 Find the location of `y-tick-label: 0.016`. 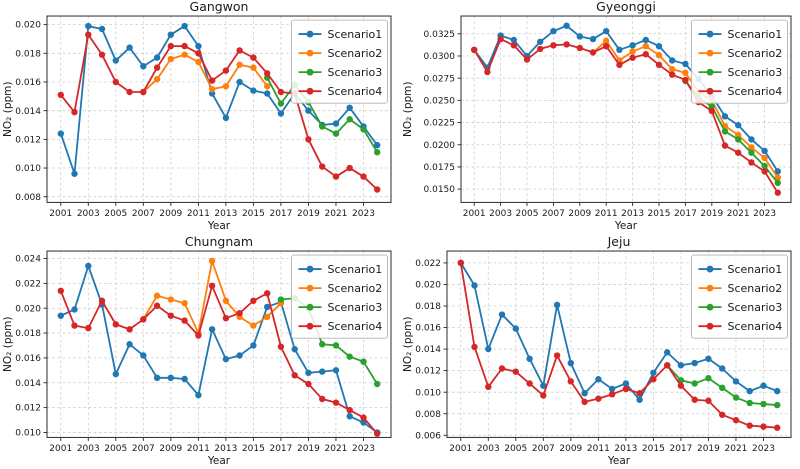

y-tick-label: 0.016 is located at coordinates (28, 359).